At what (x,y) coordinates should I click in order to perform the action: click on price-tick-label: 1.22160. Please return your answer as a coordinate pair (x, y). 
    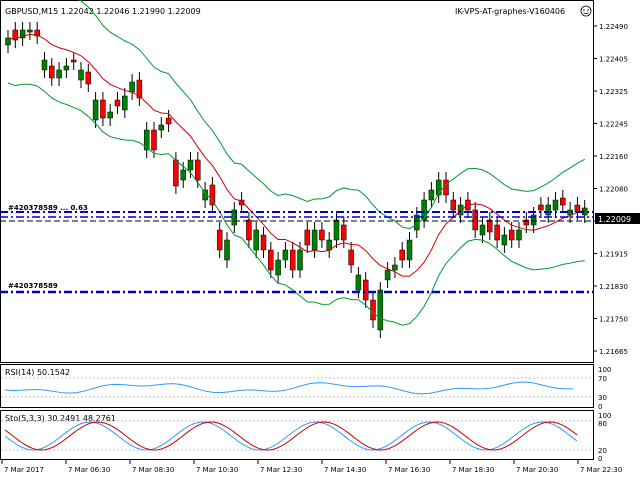
    Looking at the image, I should click on (613, 157).